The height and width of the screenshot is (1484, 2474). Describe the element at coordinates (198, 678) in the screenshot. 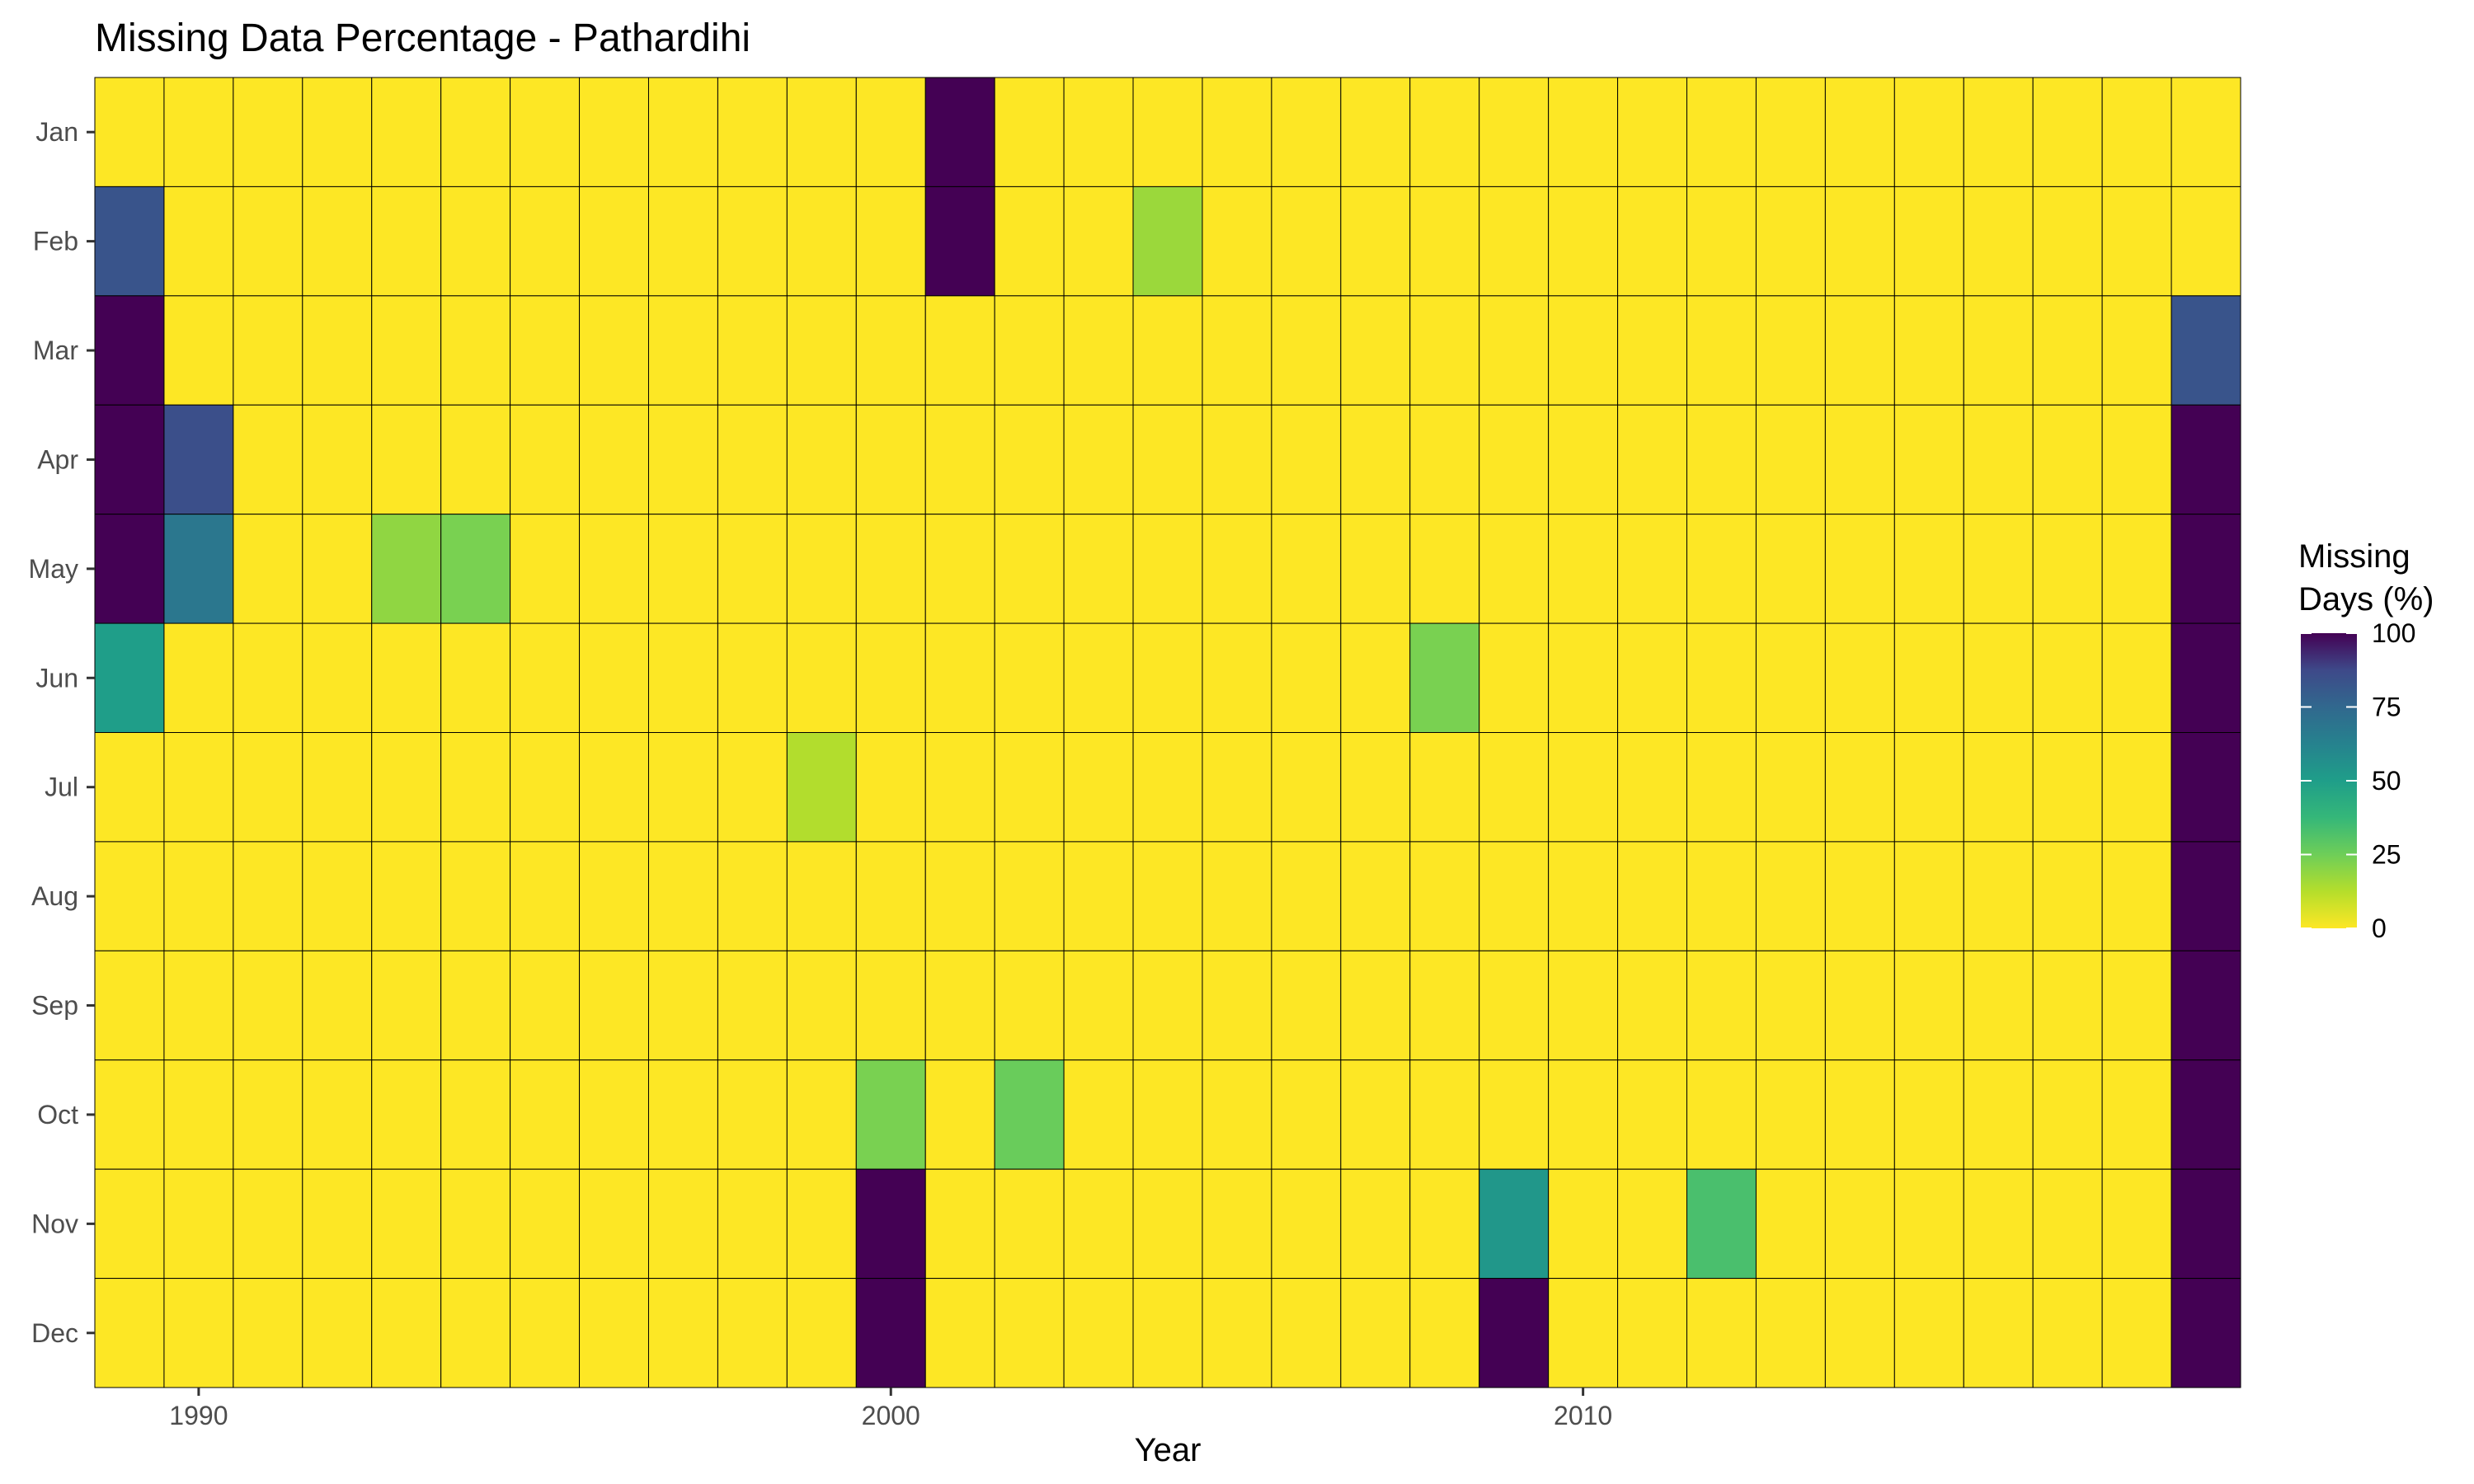

I see `heatmap-cell-1990-jun` at that location.